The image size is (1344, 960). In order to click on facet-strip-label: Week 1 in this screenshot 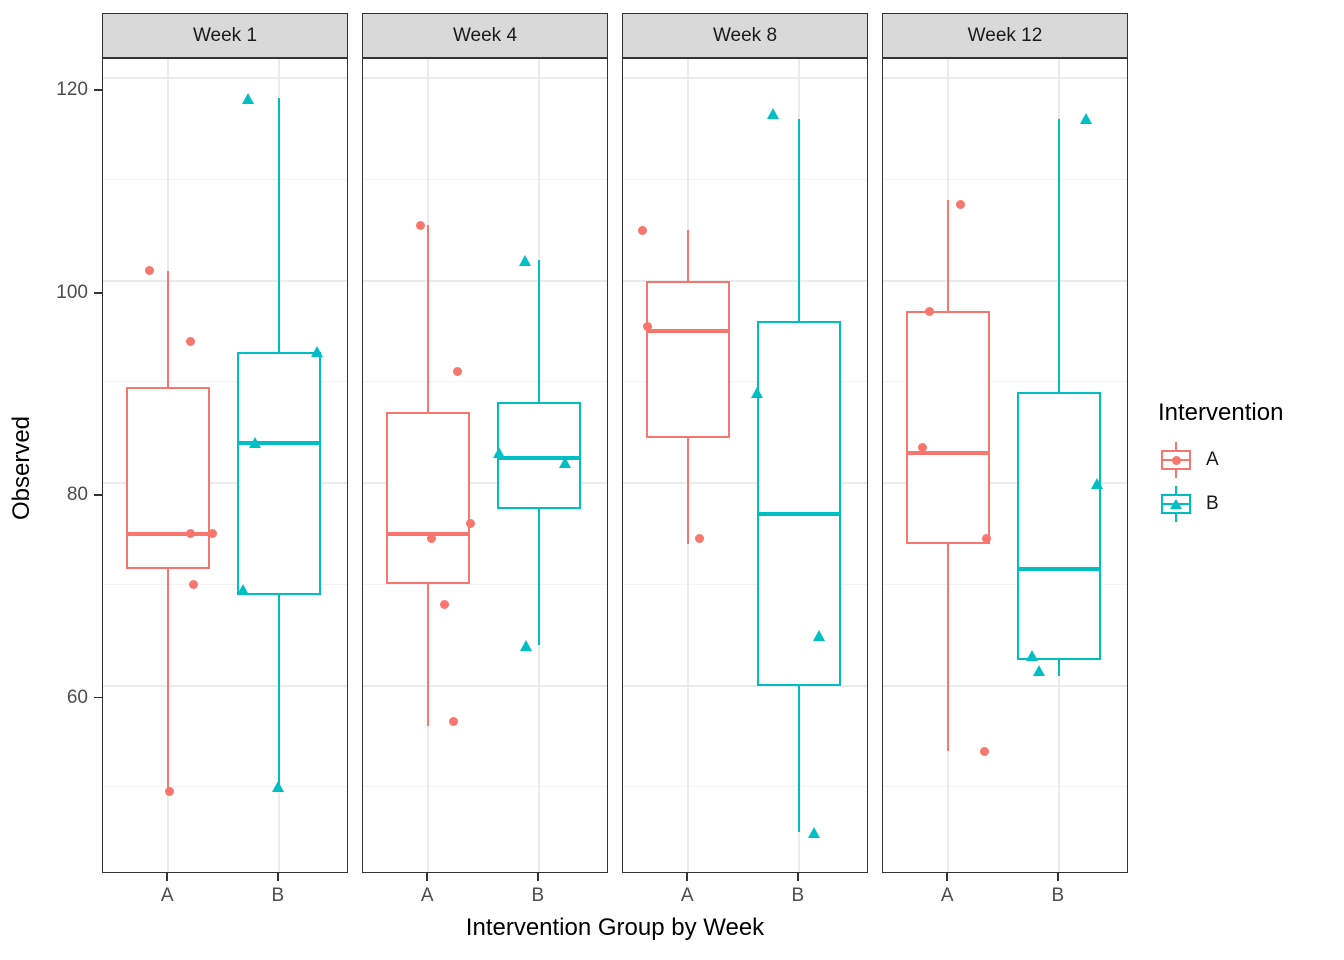, I will do `click(225, 35)`.